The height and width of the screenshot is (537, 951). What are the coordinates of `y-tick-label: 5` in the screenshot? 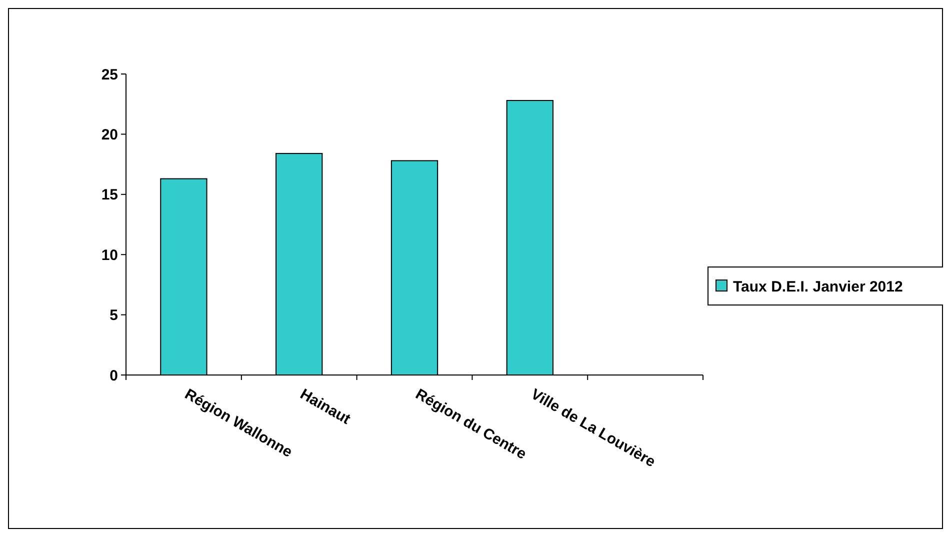 It's located at (114, 315).